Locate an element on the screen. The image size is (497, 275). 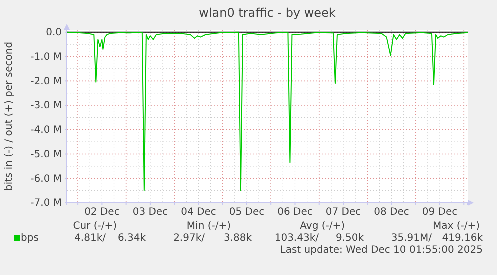
x-tick-label: 02 Dec is located at coordinates (102, 212).